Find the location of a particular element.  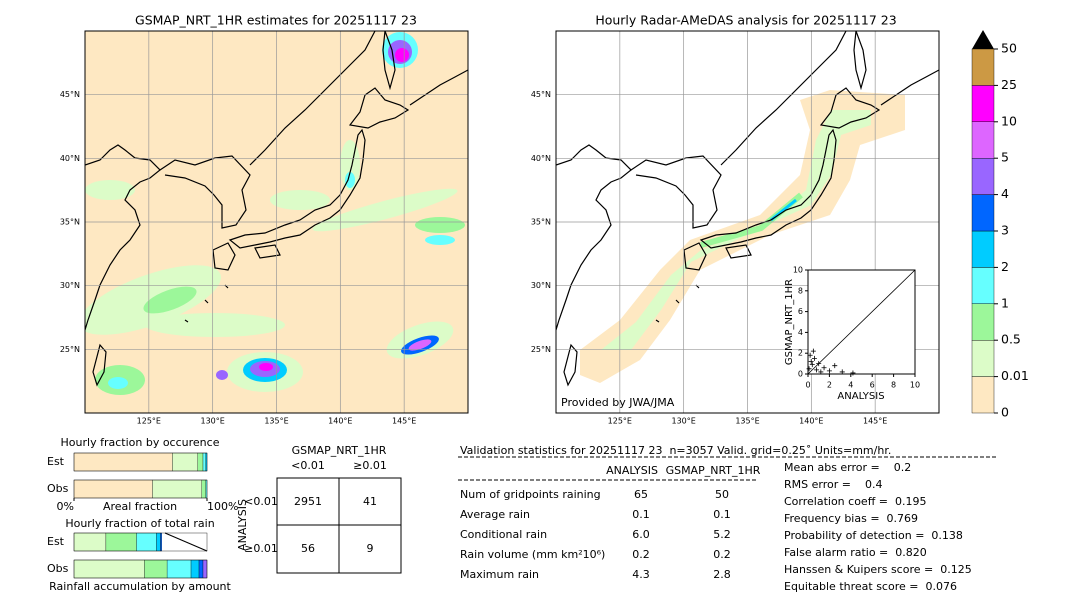

stat-value: 2.8 is located at coordinates (722, 574).